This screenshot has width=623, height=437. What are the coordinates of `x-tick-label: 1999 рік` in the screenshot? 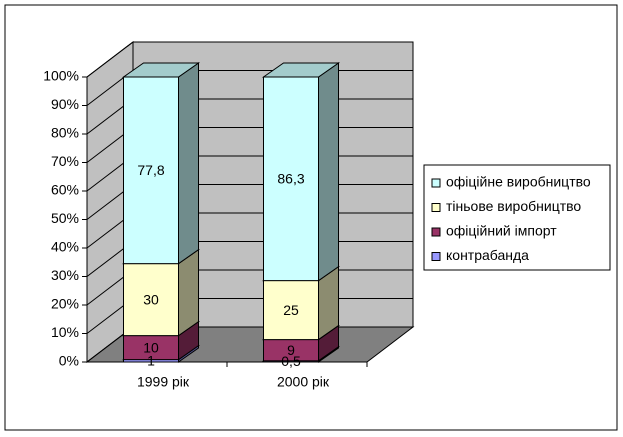 It's located at (163, 382).